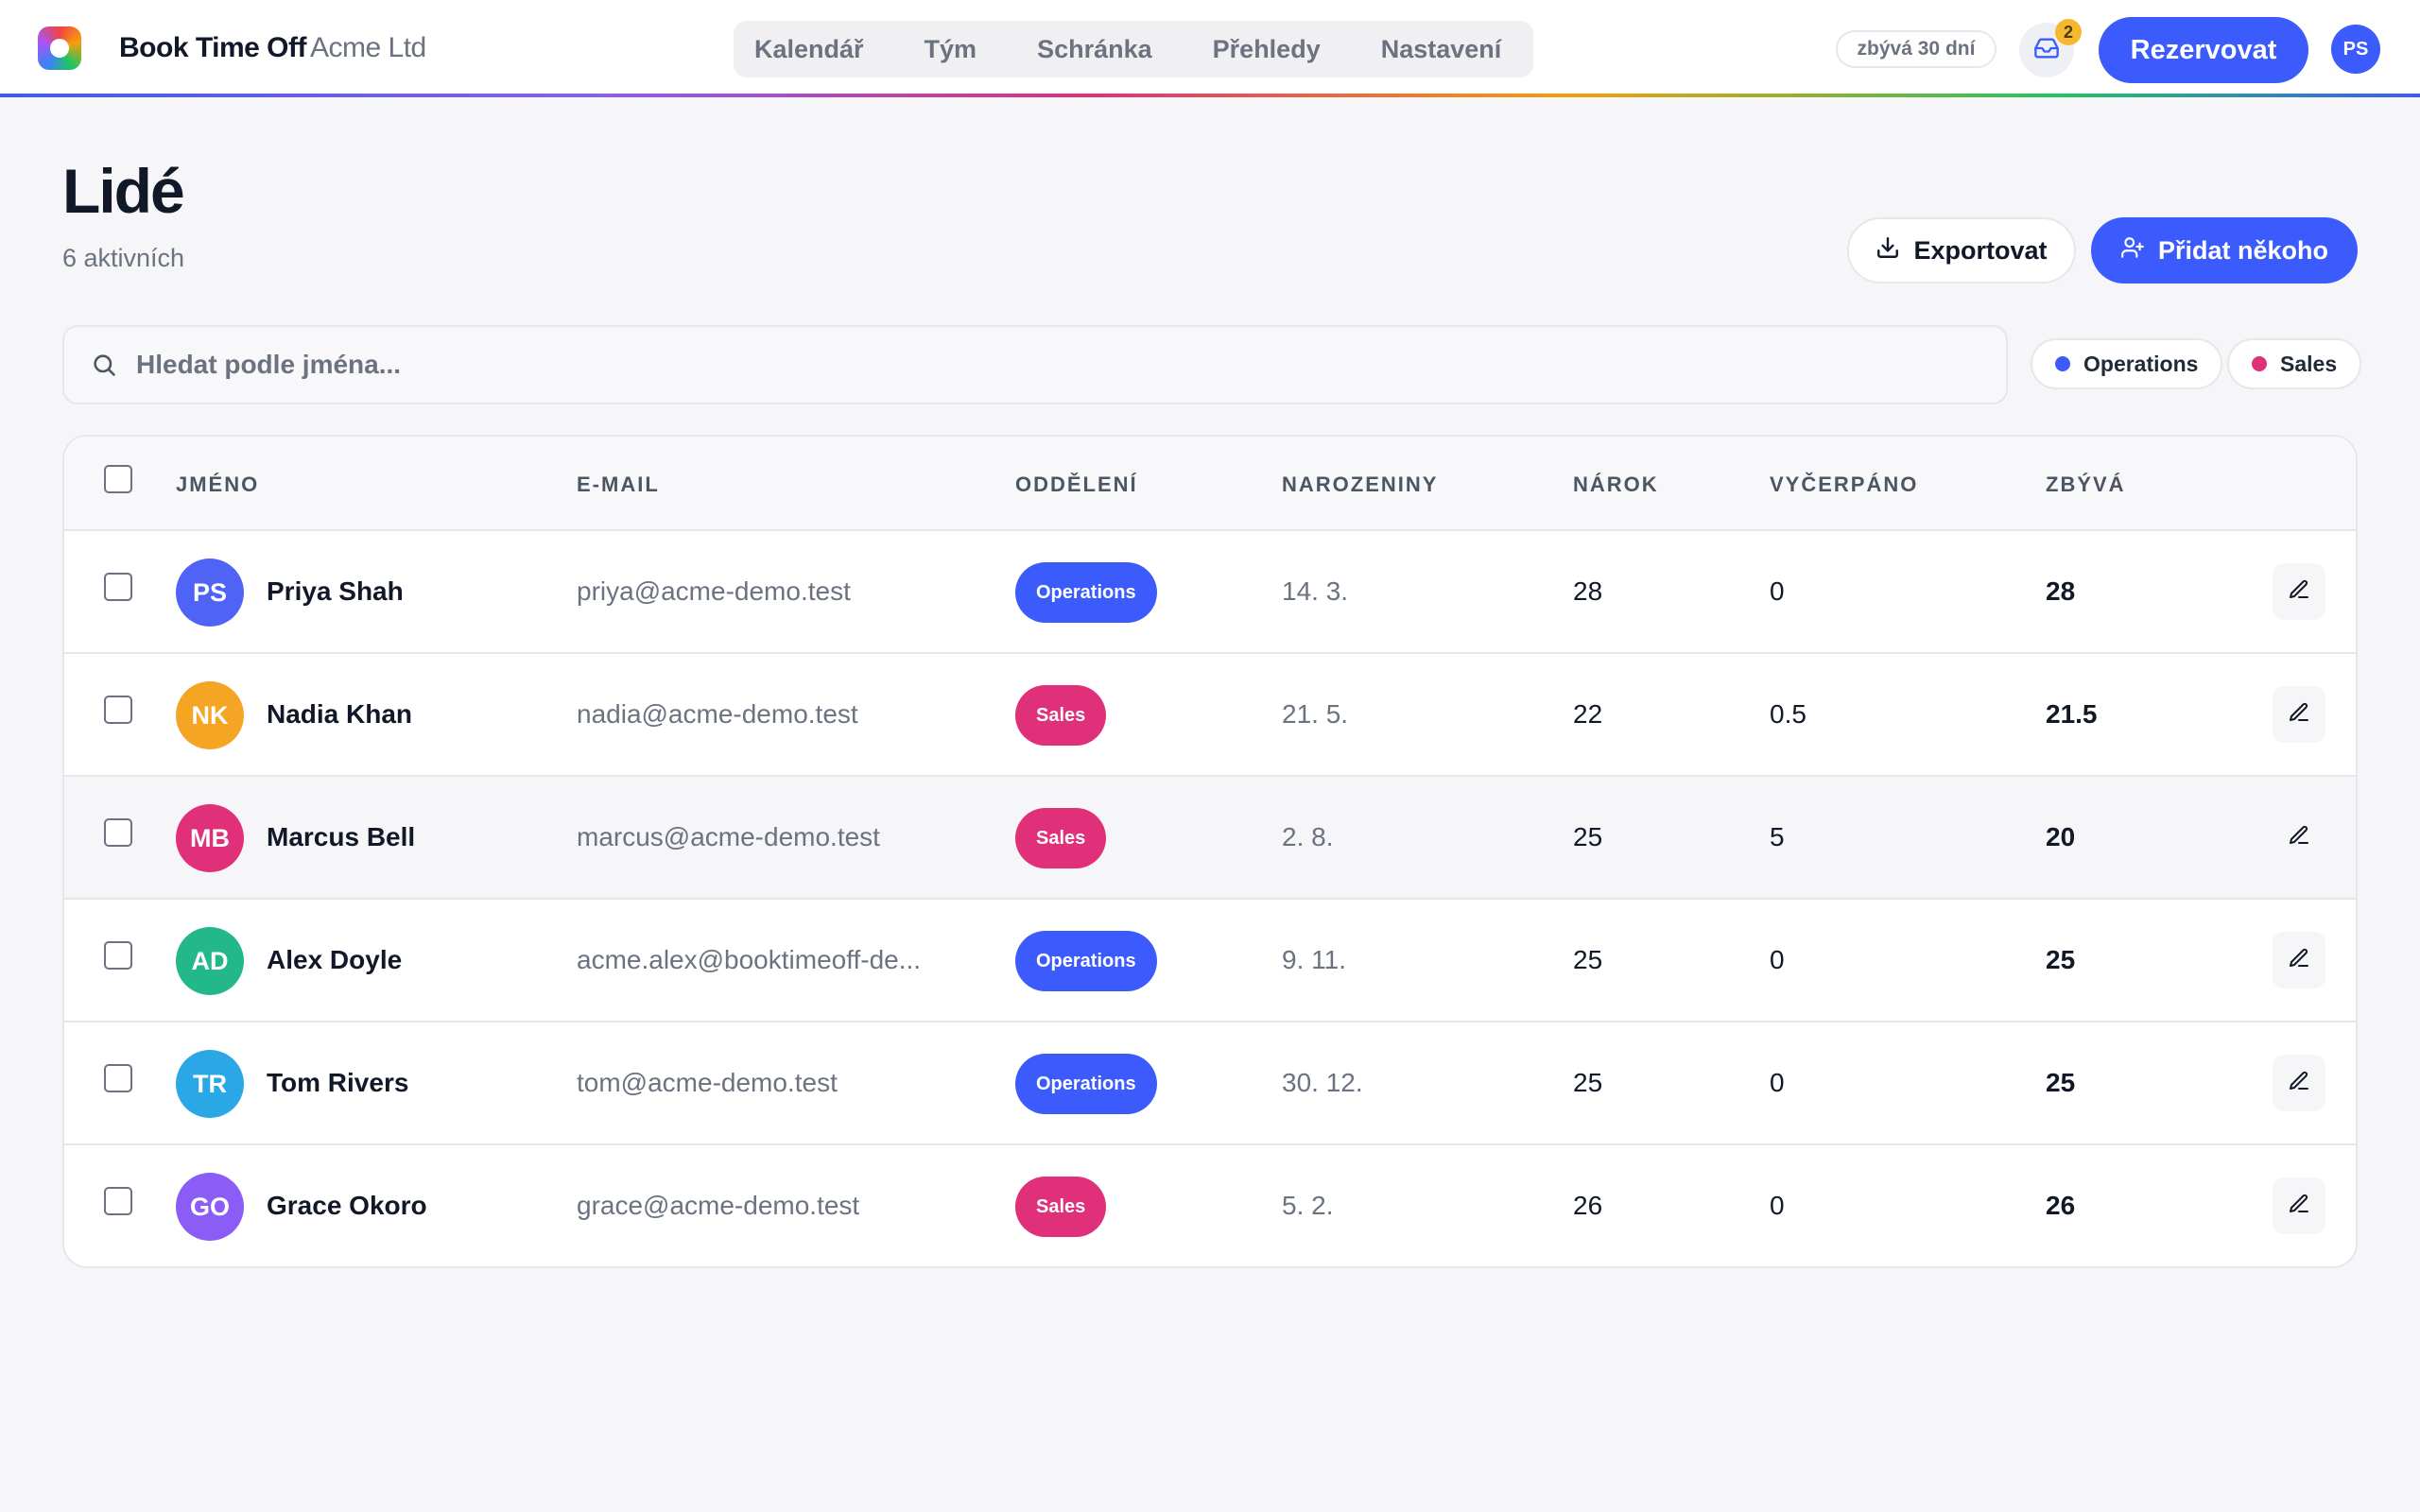 This screenshot has width=2420, height=1512. I want to click on add-user-icon, so click(2132, 250).